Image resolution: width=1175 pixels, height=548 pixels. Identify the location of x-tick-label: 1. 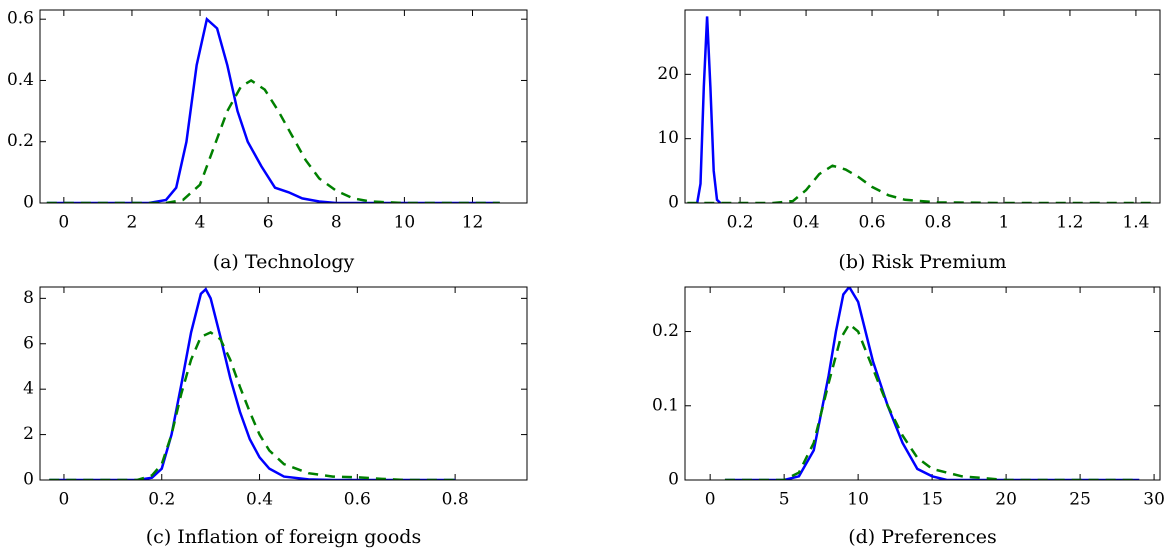
(1004, 223).